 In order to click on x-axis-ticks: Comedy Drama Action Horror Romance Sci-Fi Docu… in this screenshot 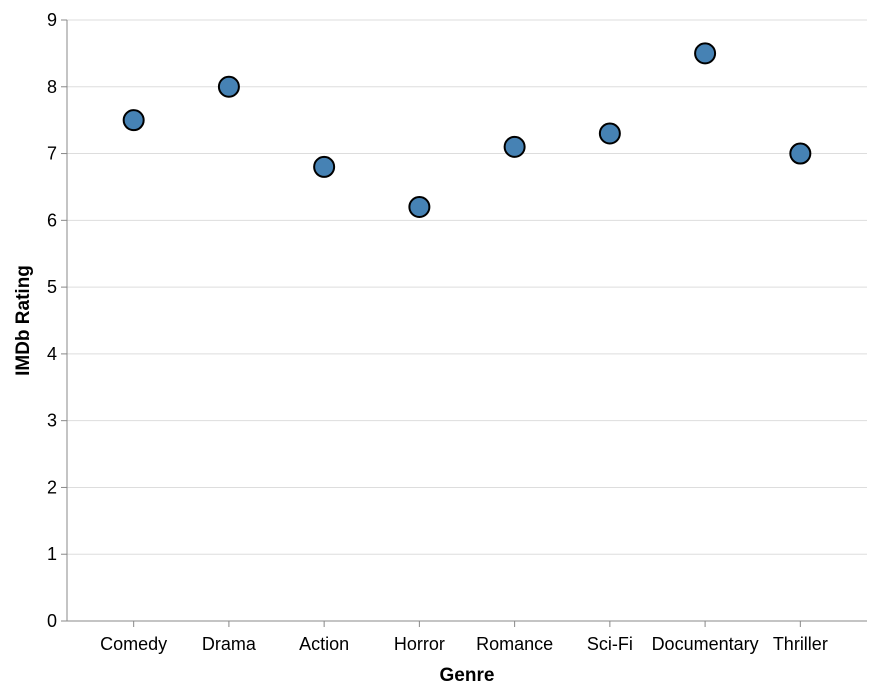, I will do `click(464, 637)`.